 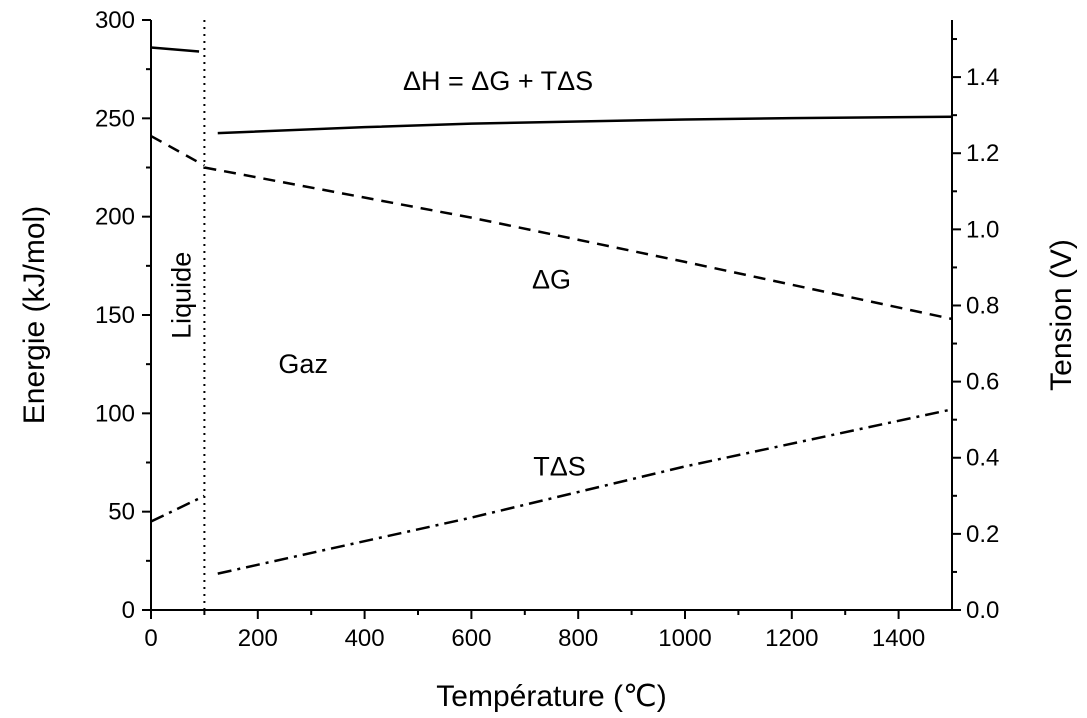 What do you see at coordinates (982, 77) in the screenshot?
I see `y2-tick-label: 1.4` at bounding box center [982, 77].